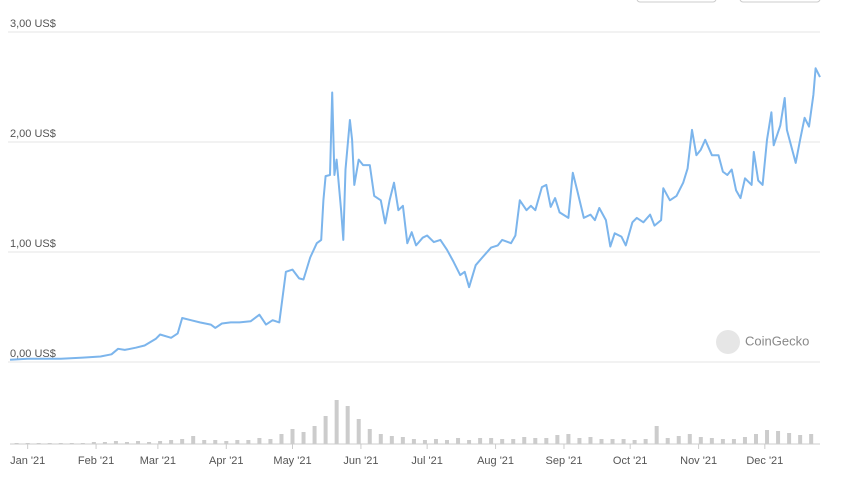 The height and width of the screenshot is (487, 841). I want to click on watermark-logo, so click(728, 342).